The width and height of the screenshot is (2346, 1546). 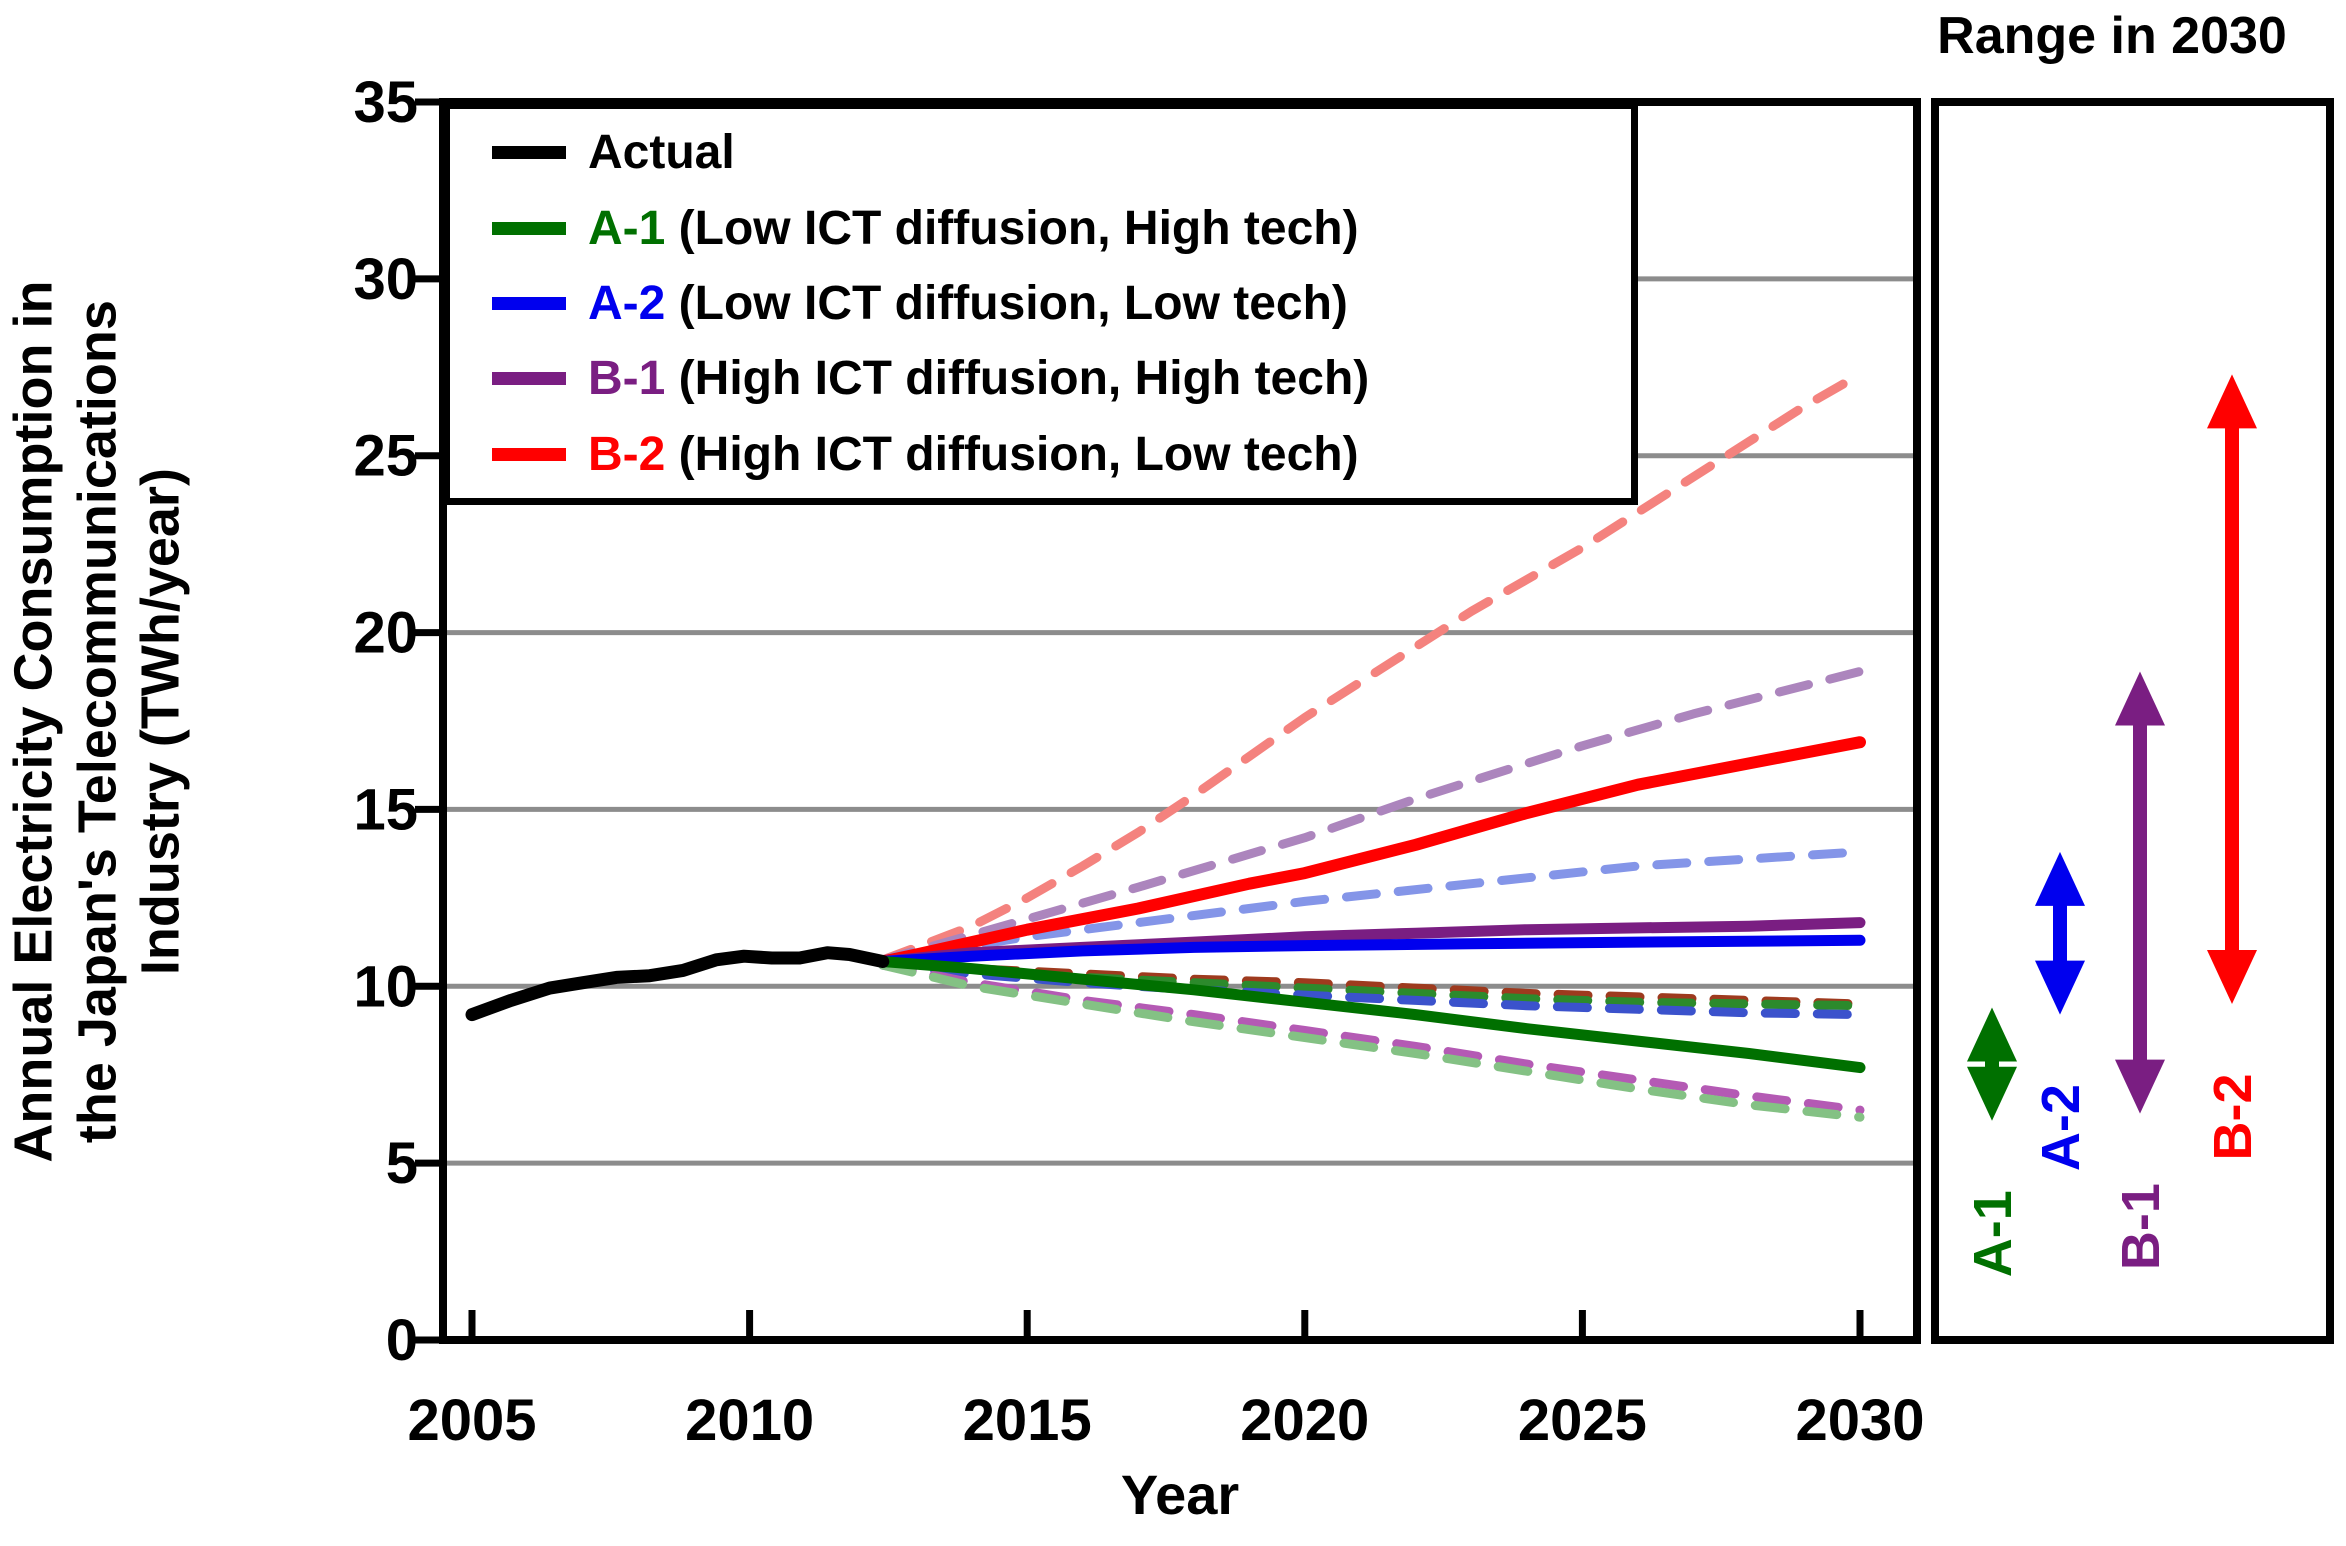 What do you see at coordinates (1012, 454) in the screenshot?
I see `legend-desc: (High ICT diffusion, Low tech)` at bounding box center [1012, 454].